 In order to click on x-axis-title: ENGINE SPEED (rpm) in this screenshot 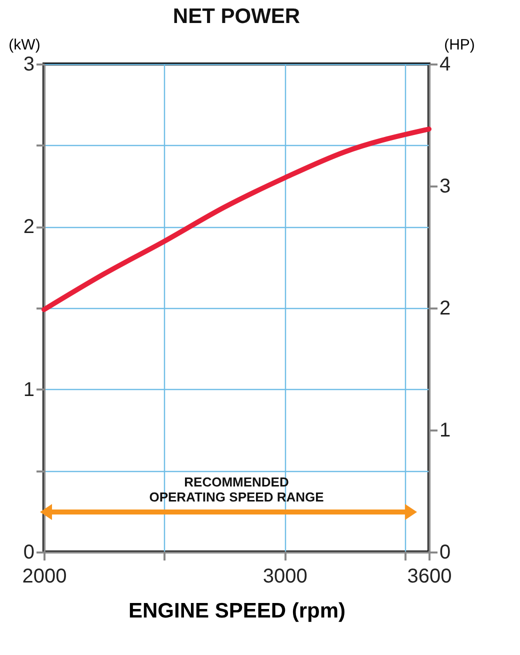, I will do `click(237, 611)`.